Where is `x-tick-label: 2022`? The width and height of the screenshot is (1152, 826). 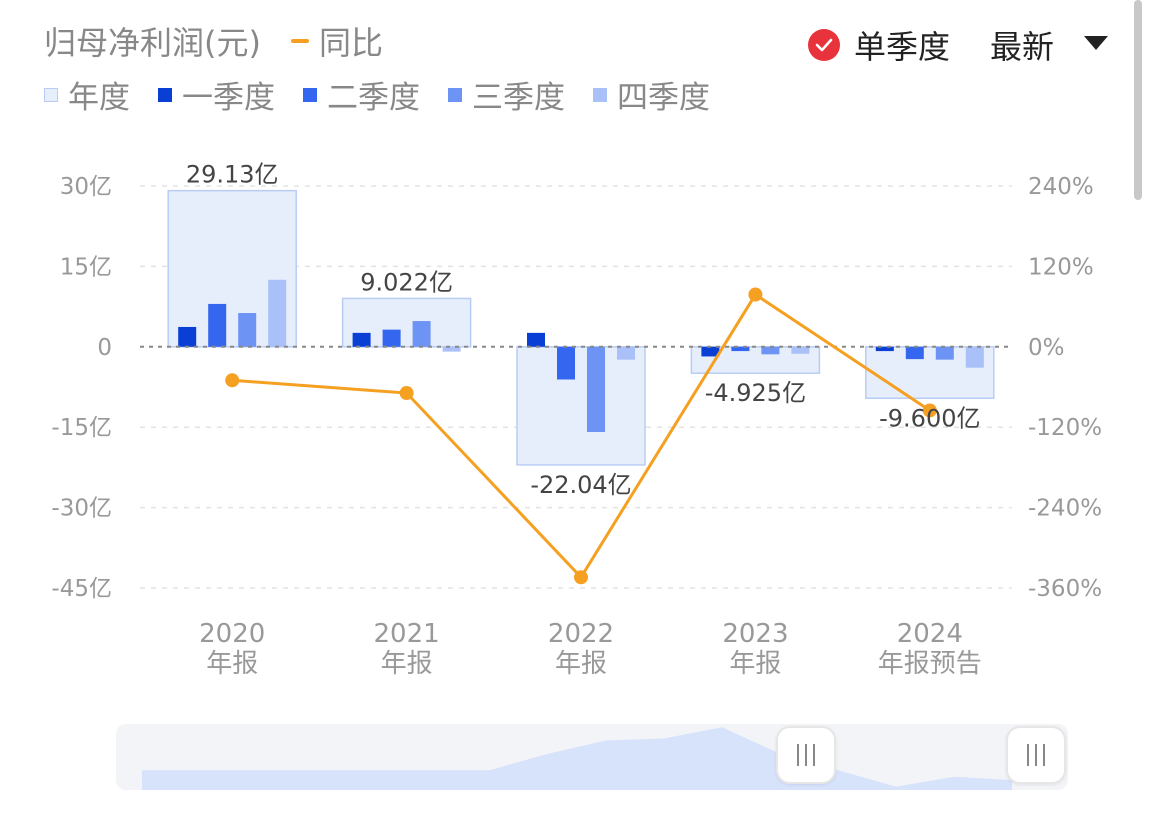
x-tick-label: 2022 is located at coordinates (581, 634).